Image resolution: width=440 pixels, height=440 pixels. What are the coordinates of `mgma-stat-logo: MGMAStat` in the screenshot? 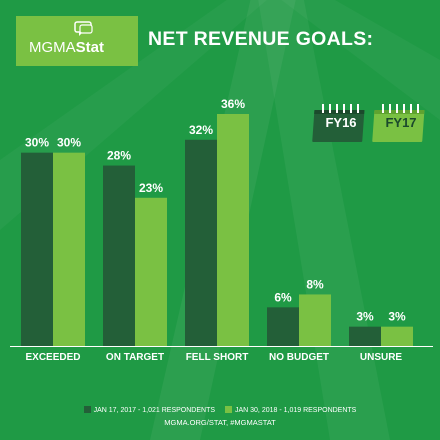 It's located at (77, 41).